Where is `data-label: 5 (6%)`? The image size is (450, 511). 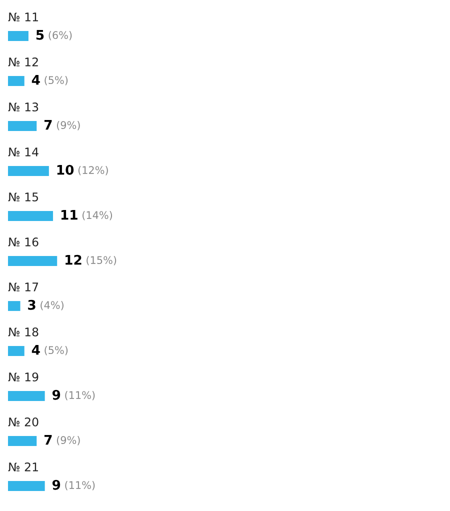 data-label: 5 (6%) is located at coordinates (54, 35).